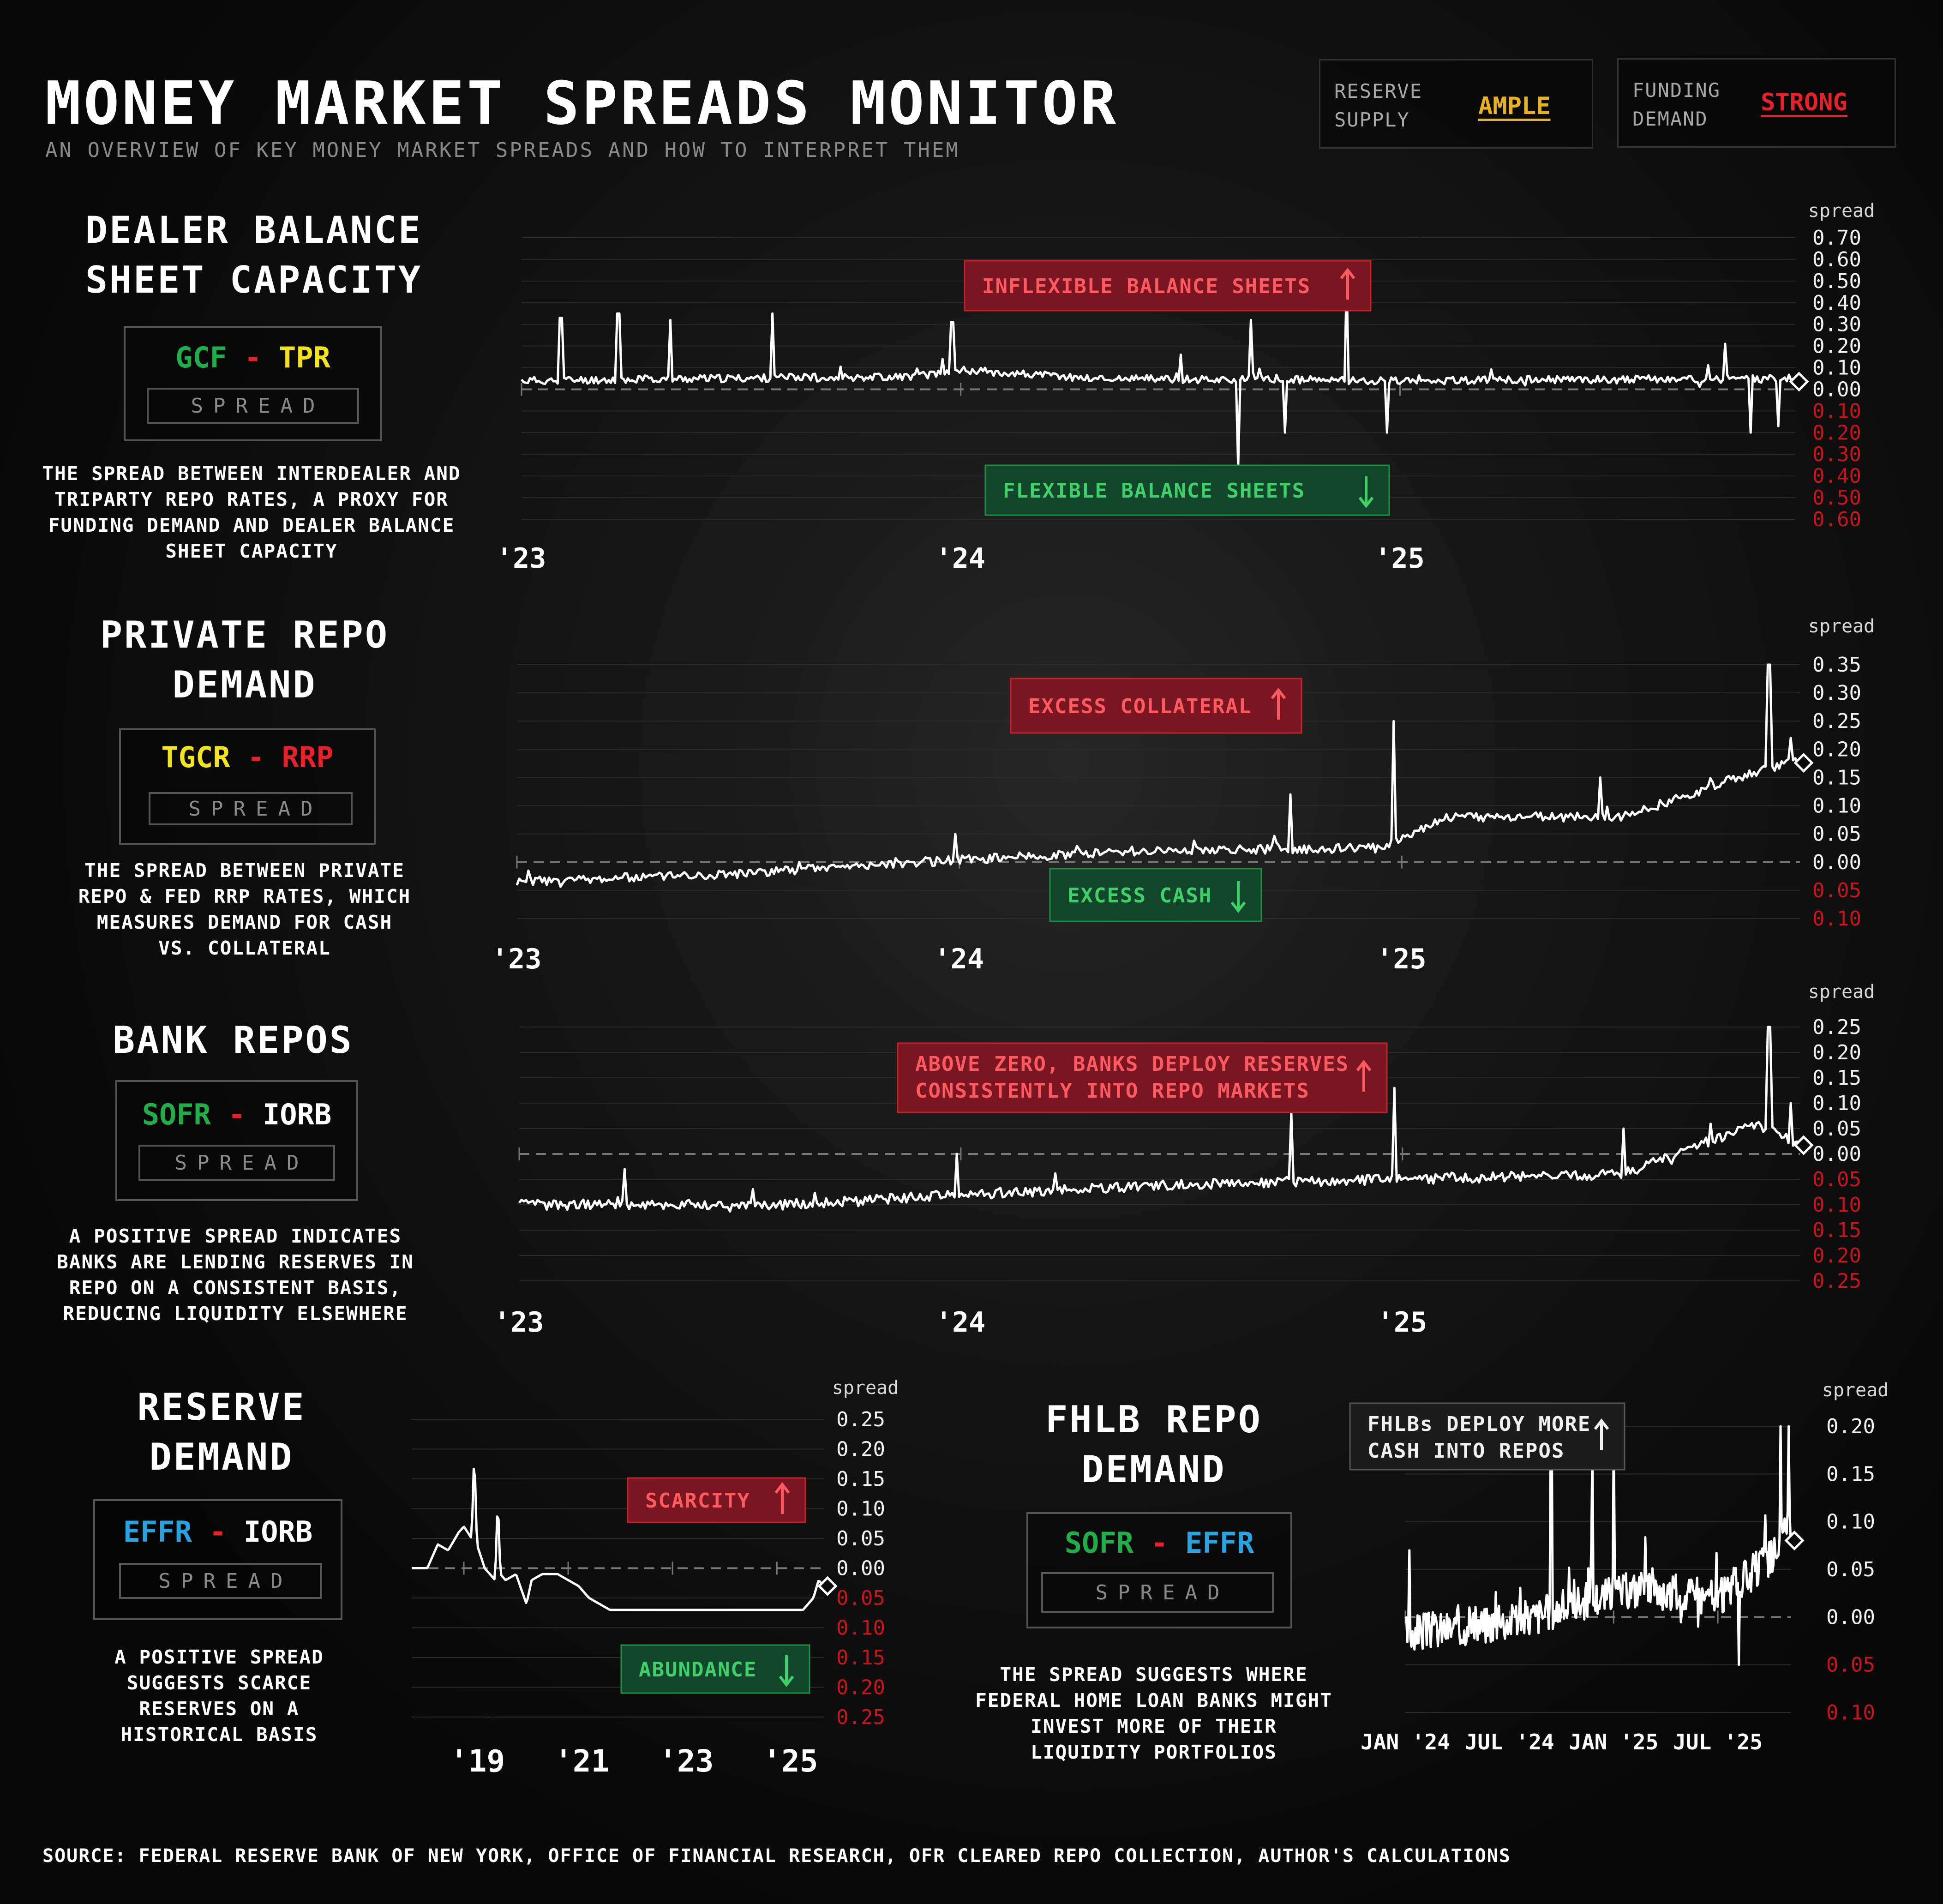  What do you see at coordinates (236, 1140) in the screenshot?
I see `bank-formula-box: SOFR - IORB SPREAD` at bounding box center [236, 1140].